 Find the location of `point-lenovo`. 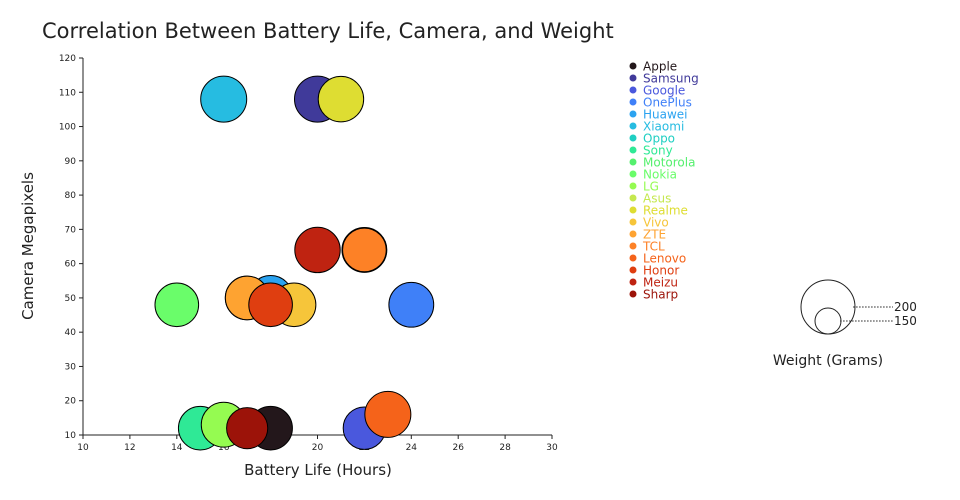

point-lenovo is located at coordinates (388, 414).